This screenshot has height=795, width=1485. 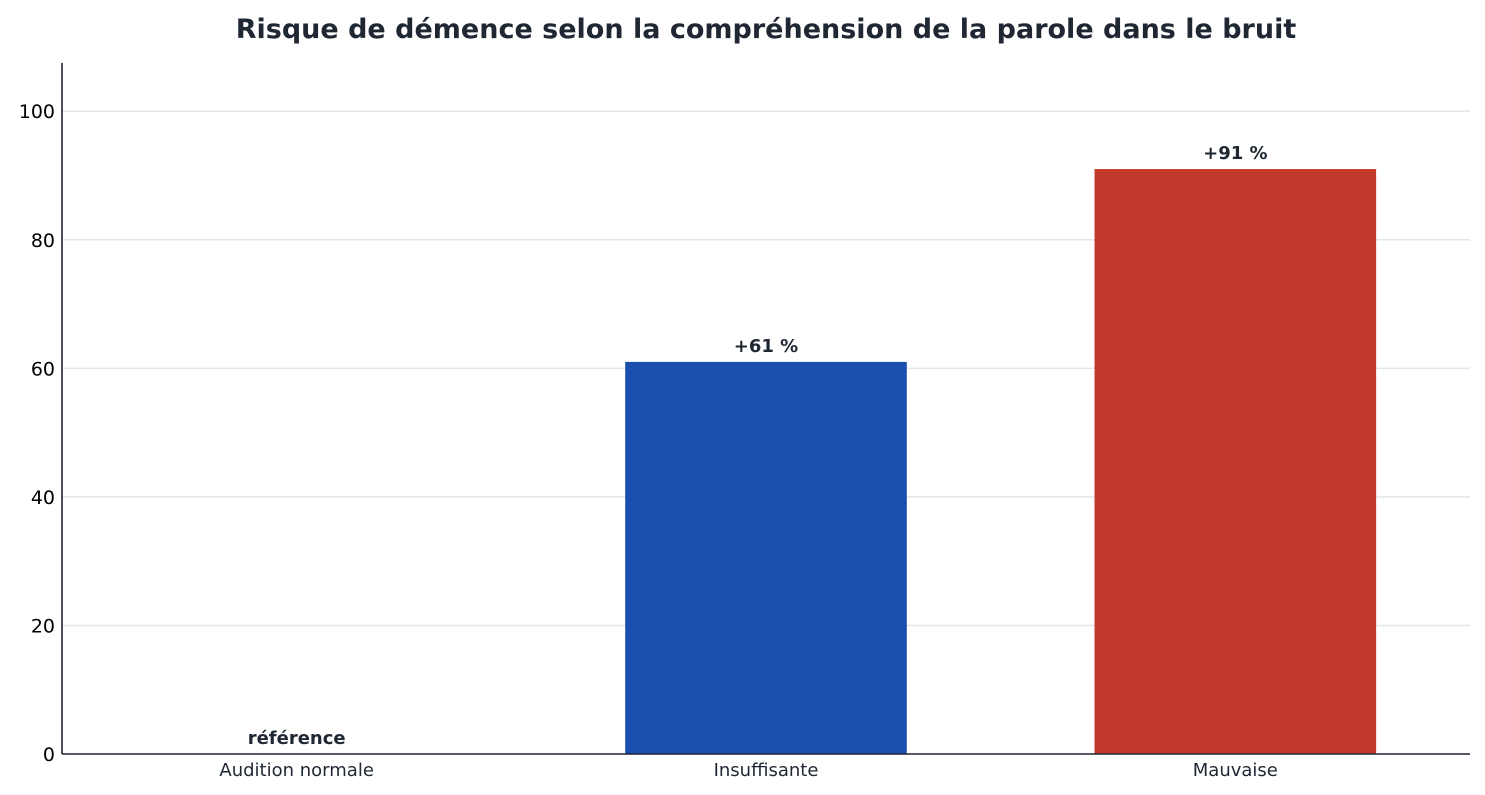 I want to click on x-category-label: Mauvaise, so click(x=1235, y=770).